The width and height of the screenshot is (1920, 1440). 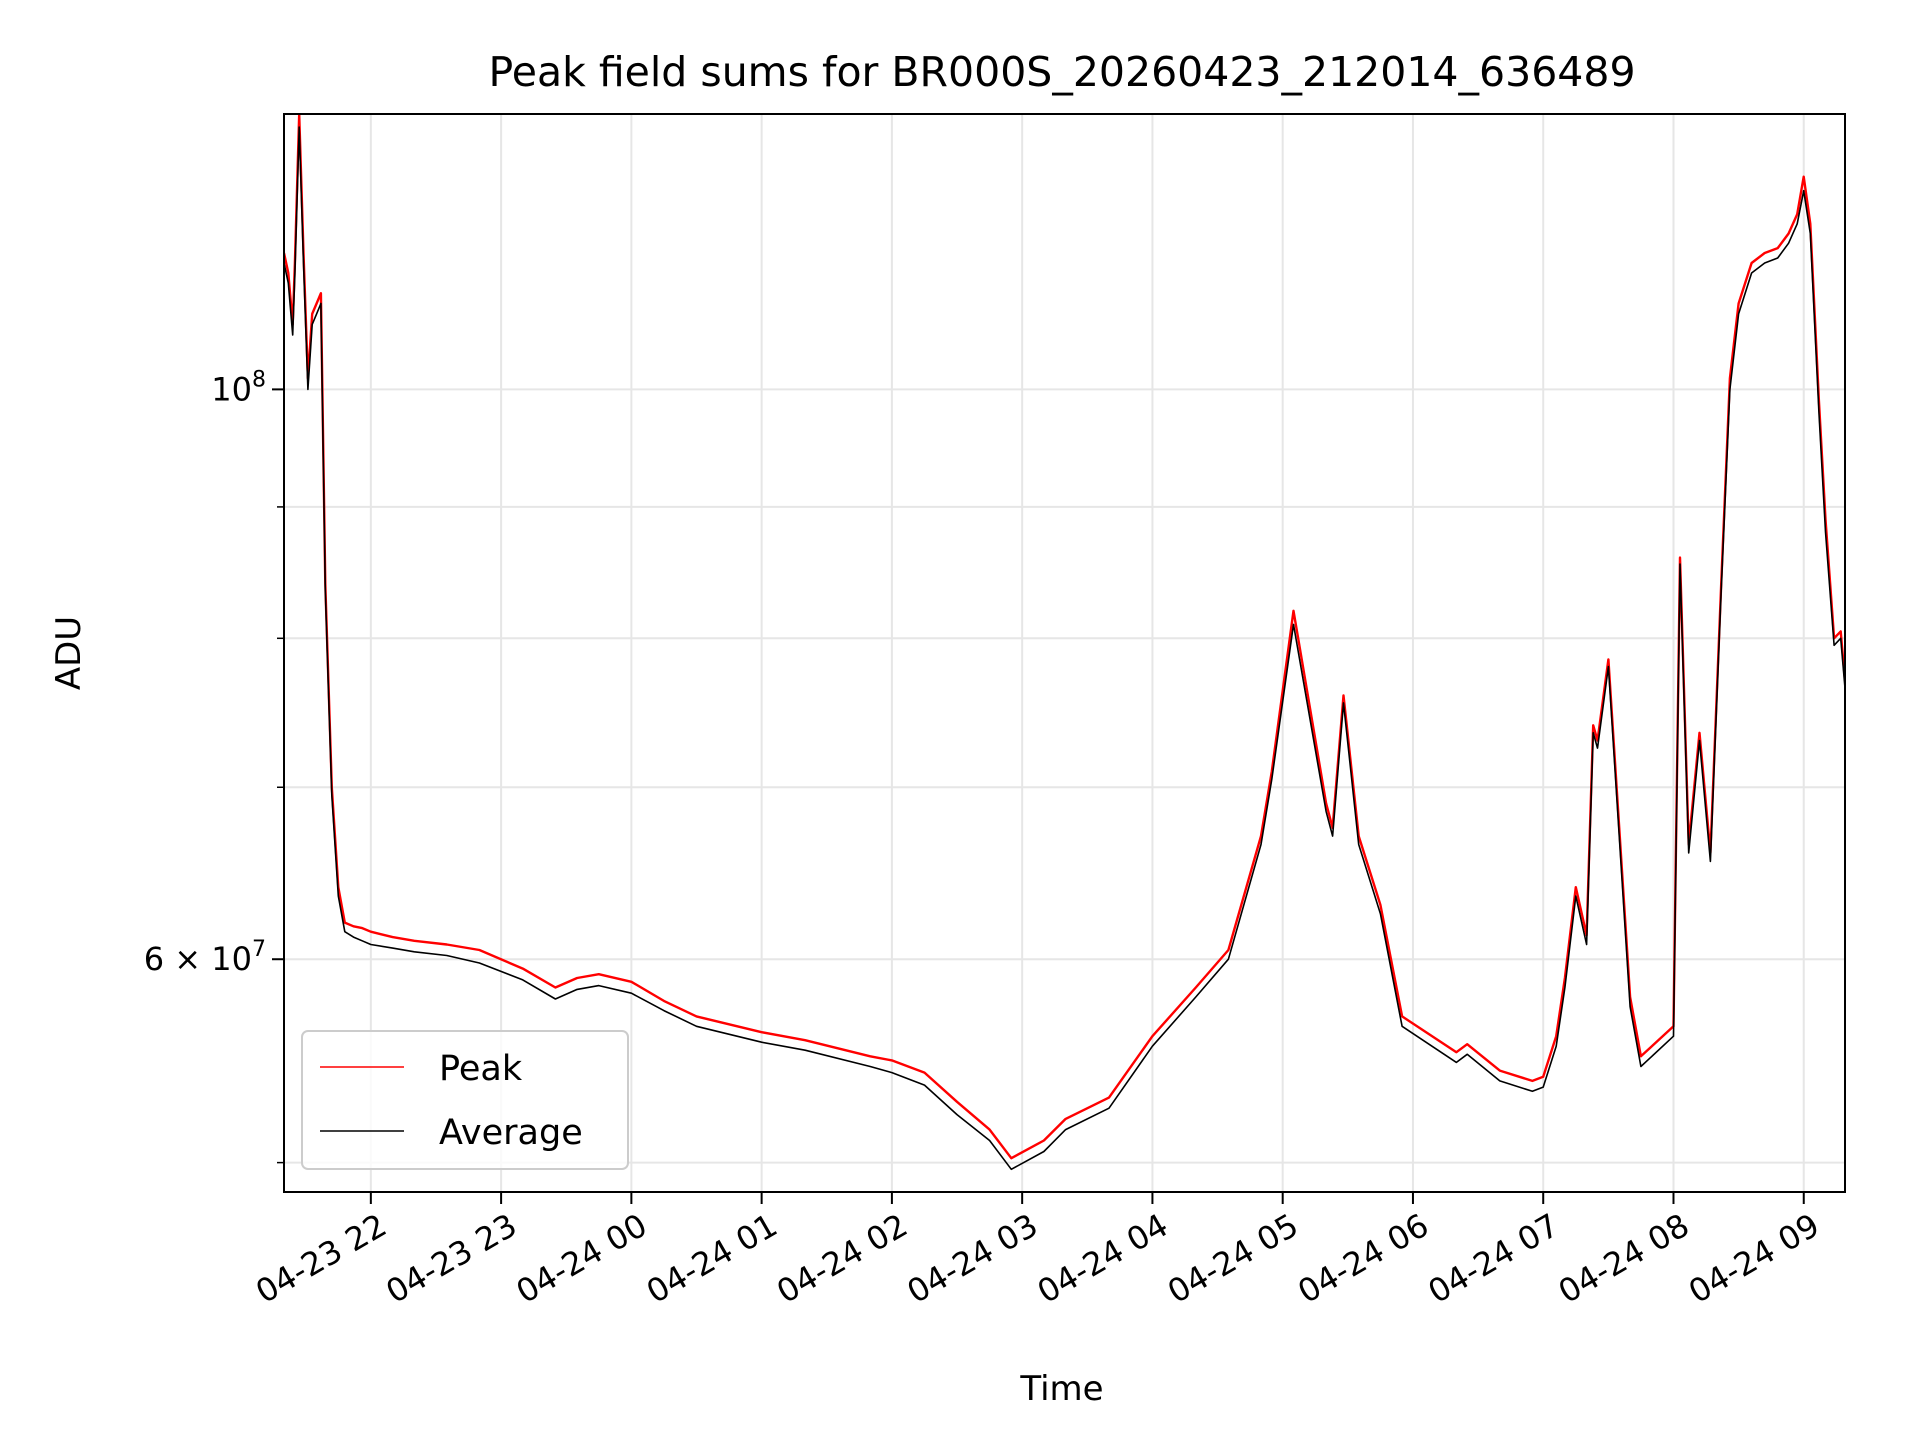 What do you see at coordinates (511, 1133) in the screenshot?
I see `legend-label-average: Average` at bounding box center [511, 1133].